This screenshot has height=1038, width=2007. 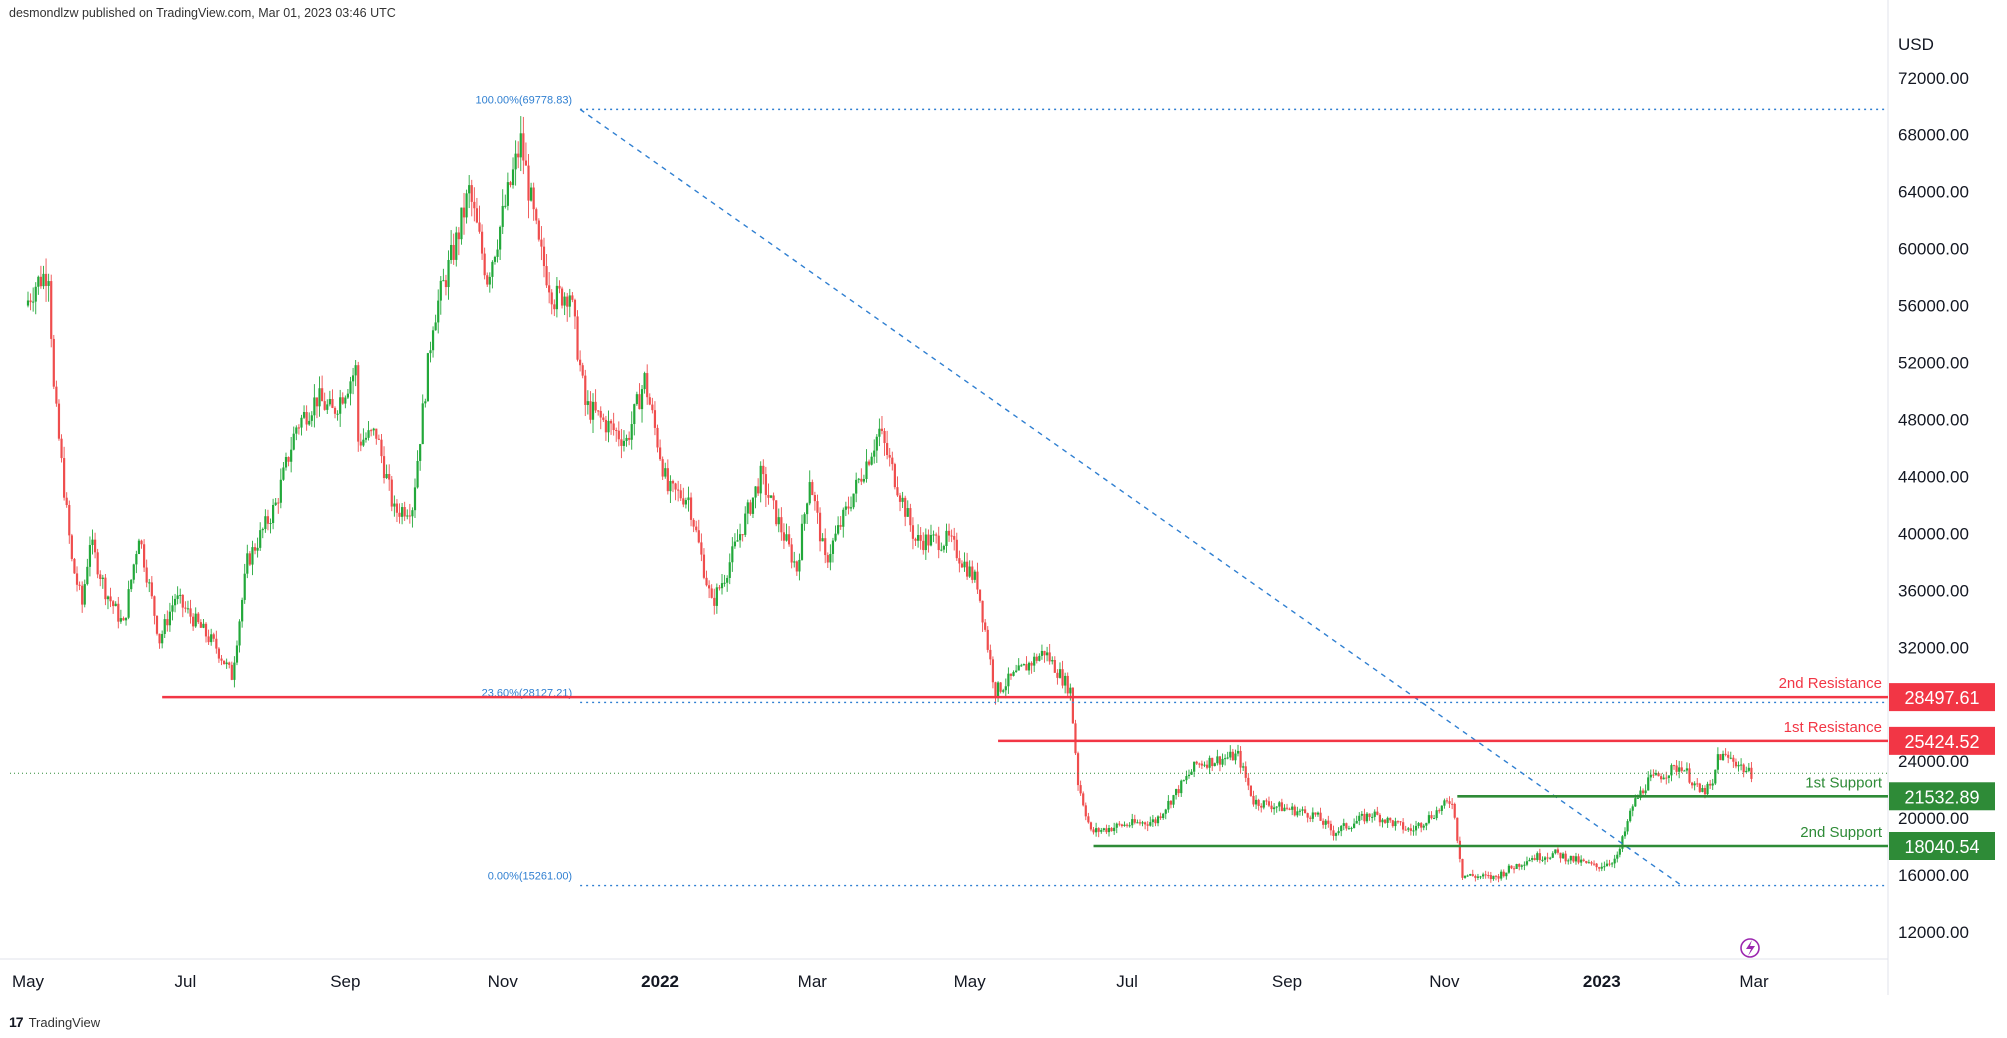 I want to click on y-tick-label: 24000.00, so click(x=1933, y=761).